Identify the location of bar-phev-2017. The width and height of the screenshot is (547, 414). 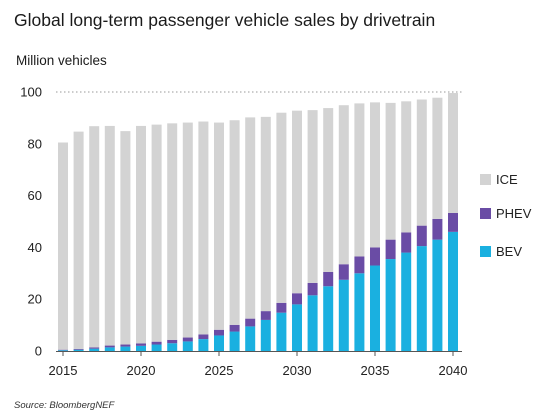
(94, 348).